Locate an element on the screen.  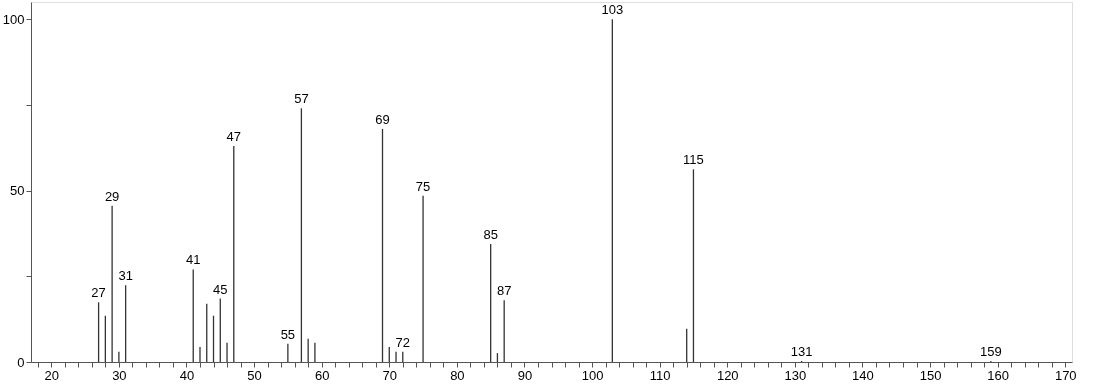
annotation: 27 is located at coordinates (98, 293).